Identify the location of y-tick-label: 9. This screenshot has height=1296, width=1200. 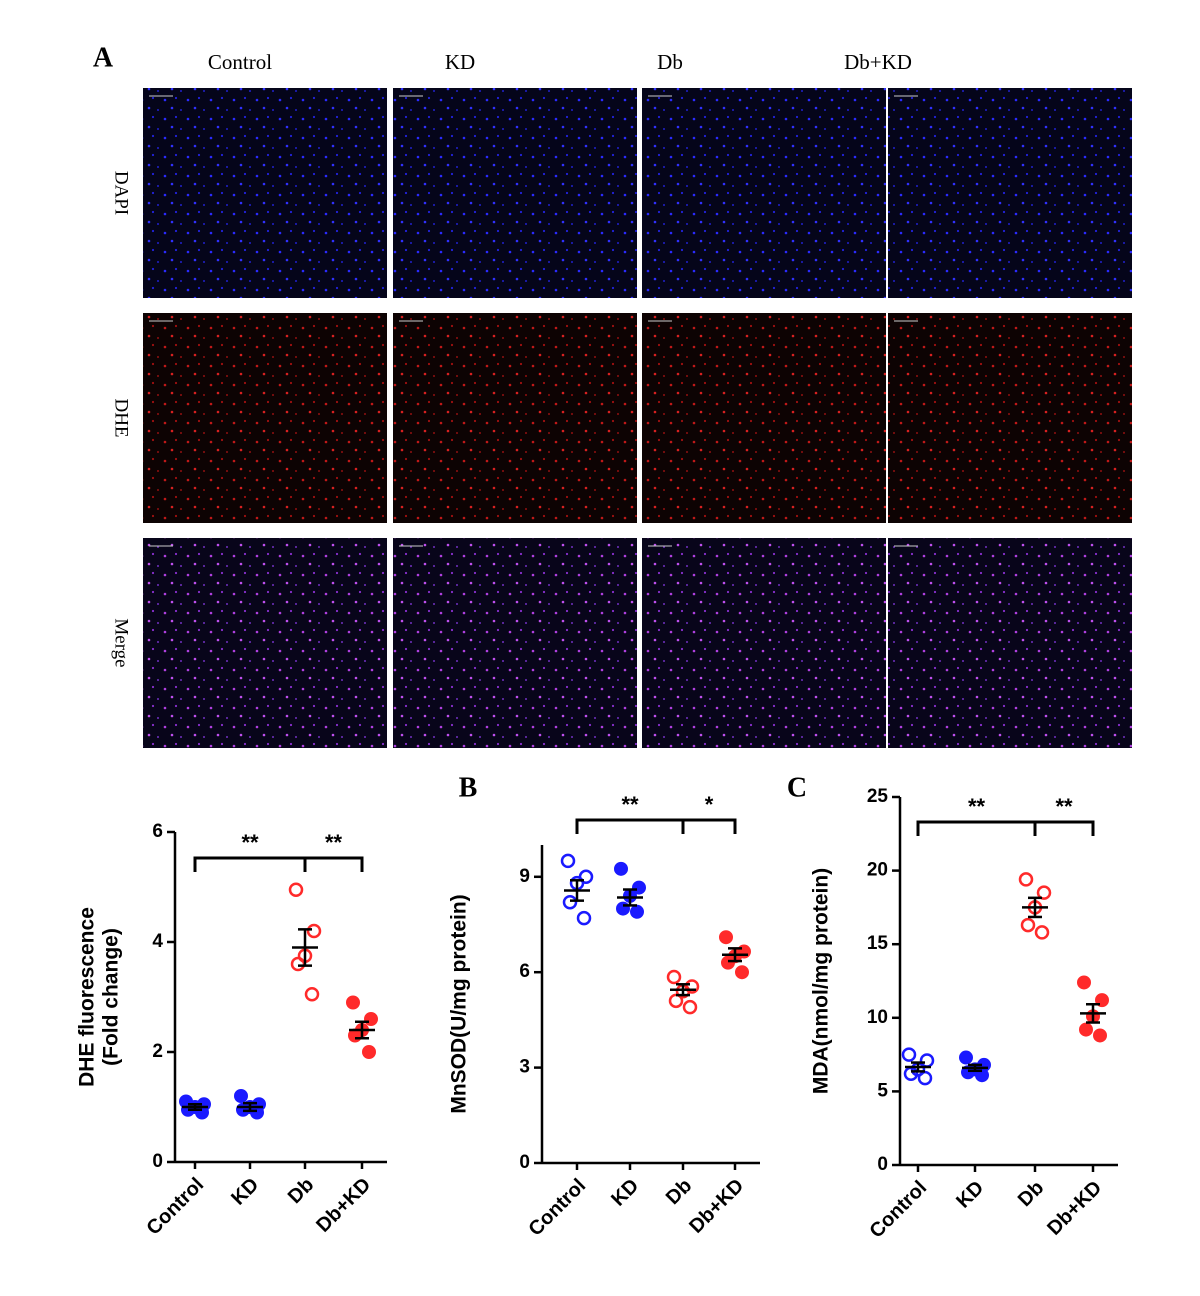
(524, 876).